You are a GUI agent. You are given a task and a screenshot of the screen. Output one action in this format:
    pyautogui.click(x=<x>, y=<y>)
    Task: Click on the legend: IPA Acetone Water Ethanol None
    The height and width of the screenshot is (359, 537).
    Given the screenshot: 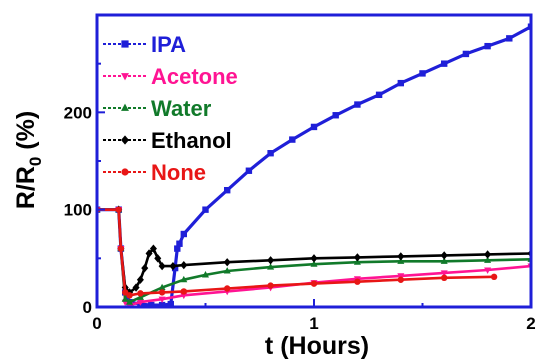 What is the action you would take?
    pyautogui.click(x=170, y=108)
    